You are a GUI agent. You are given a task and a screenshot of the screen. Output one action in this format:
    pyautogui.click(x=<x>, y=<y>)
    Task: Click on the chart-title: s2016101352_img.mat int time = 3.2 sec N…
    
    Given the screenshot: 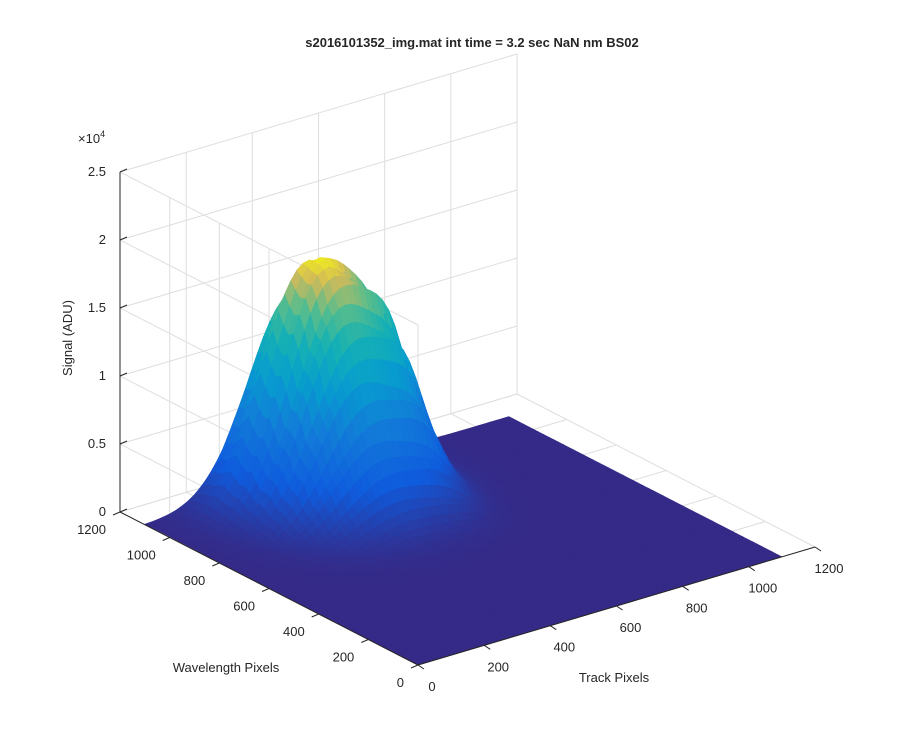 What is the action you would take?
    pyautogui.click(x=472, y=42)
    